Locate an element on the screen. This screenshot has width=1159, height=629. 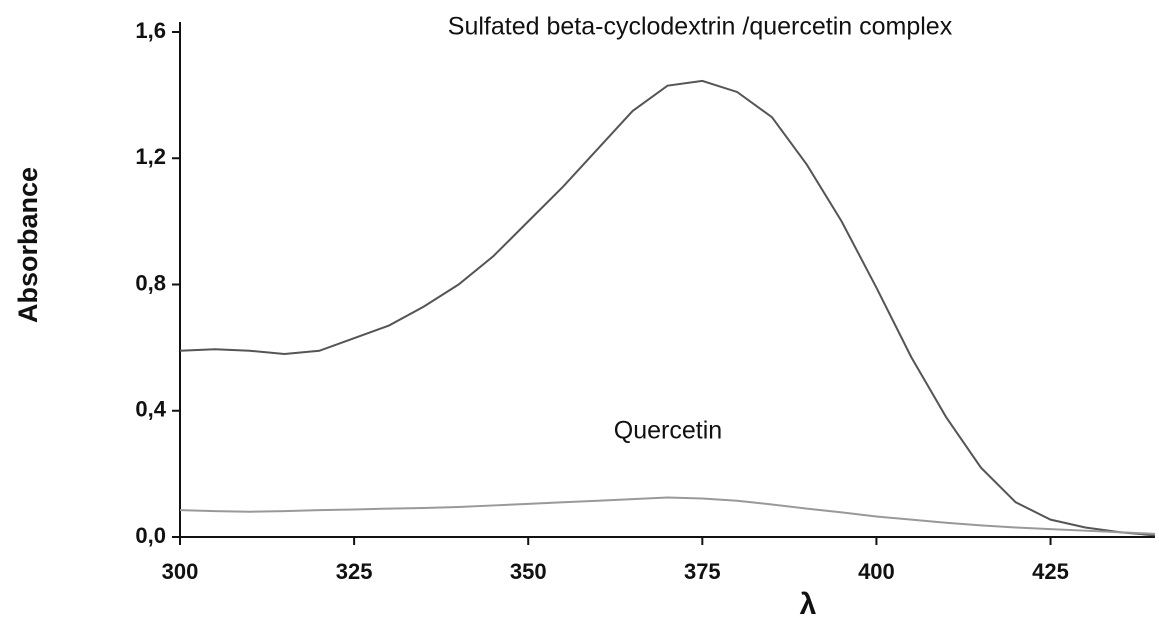
x-axis-label: λ is located at coordinates (808, 604).